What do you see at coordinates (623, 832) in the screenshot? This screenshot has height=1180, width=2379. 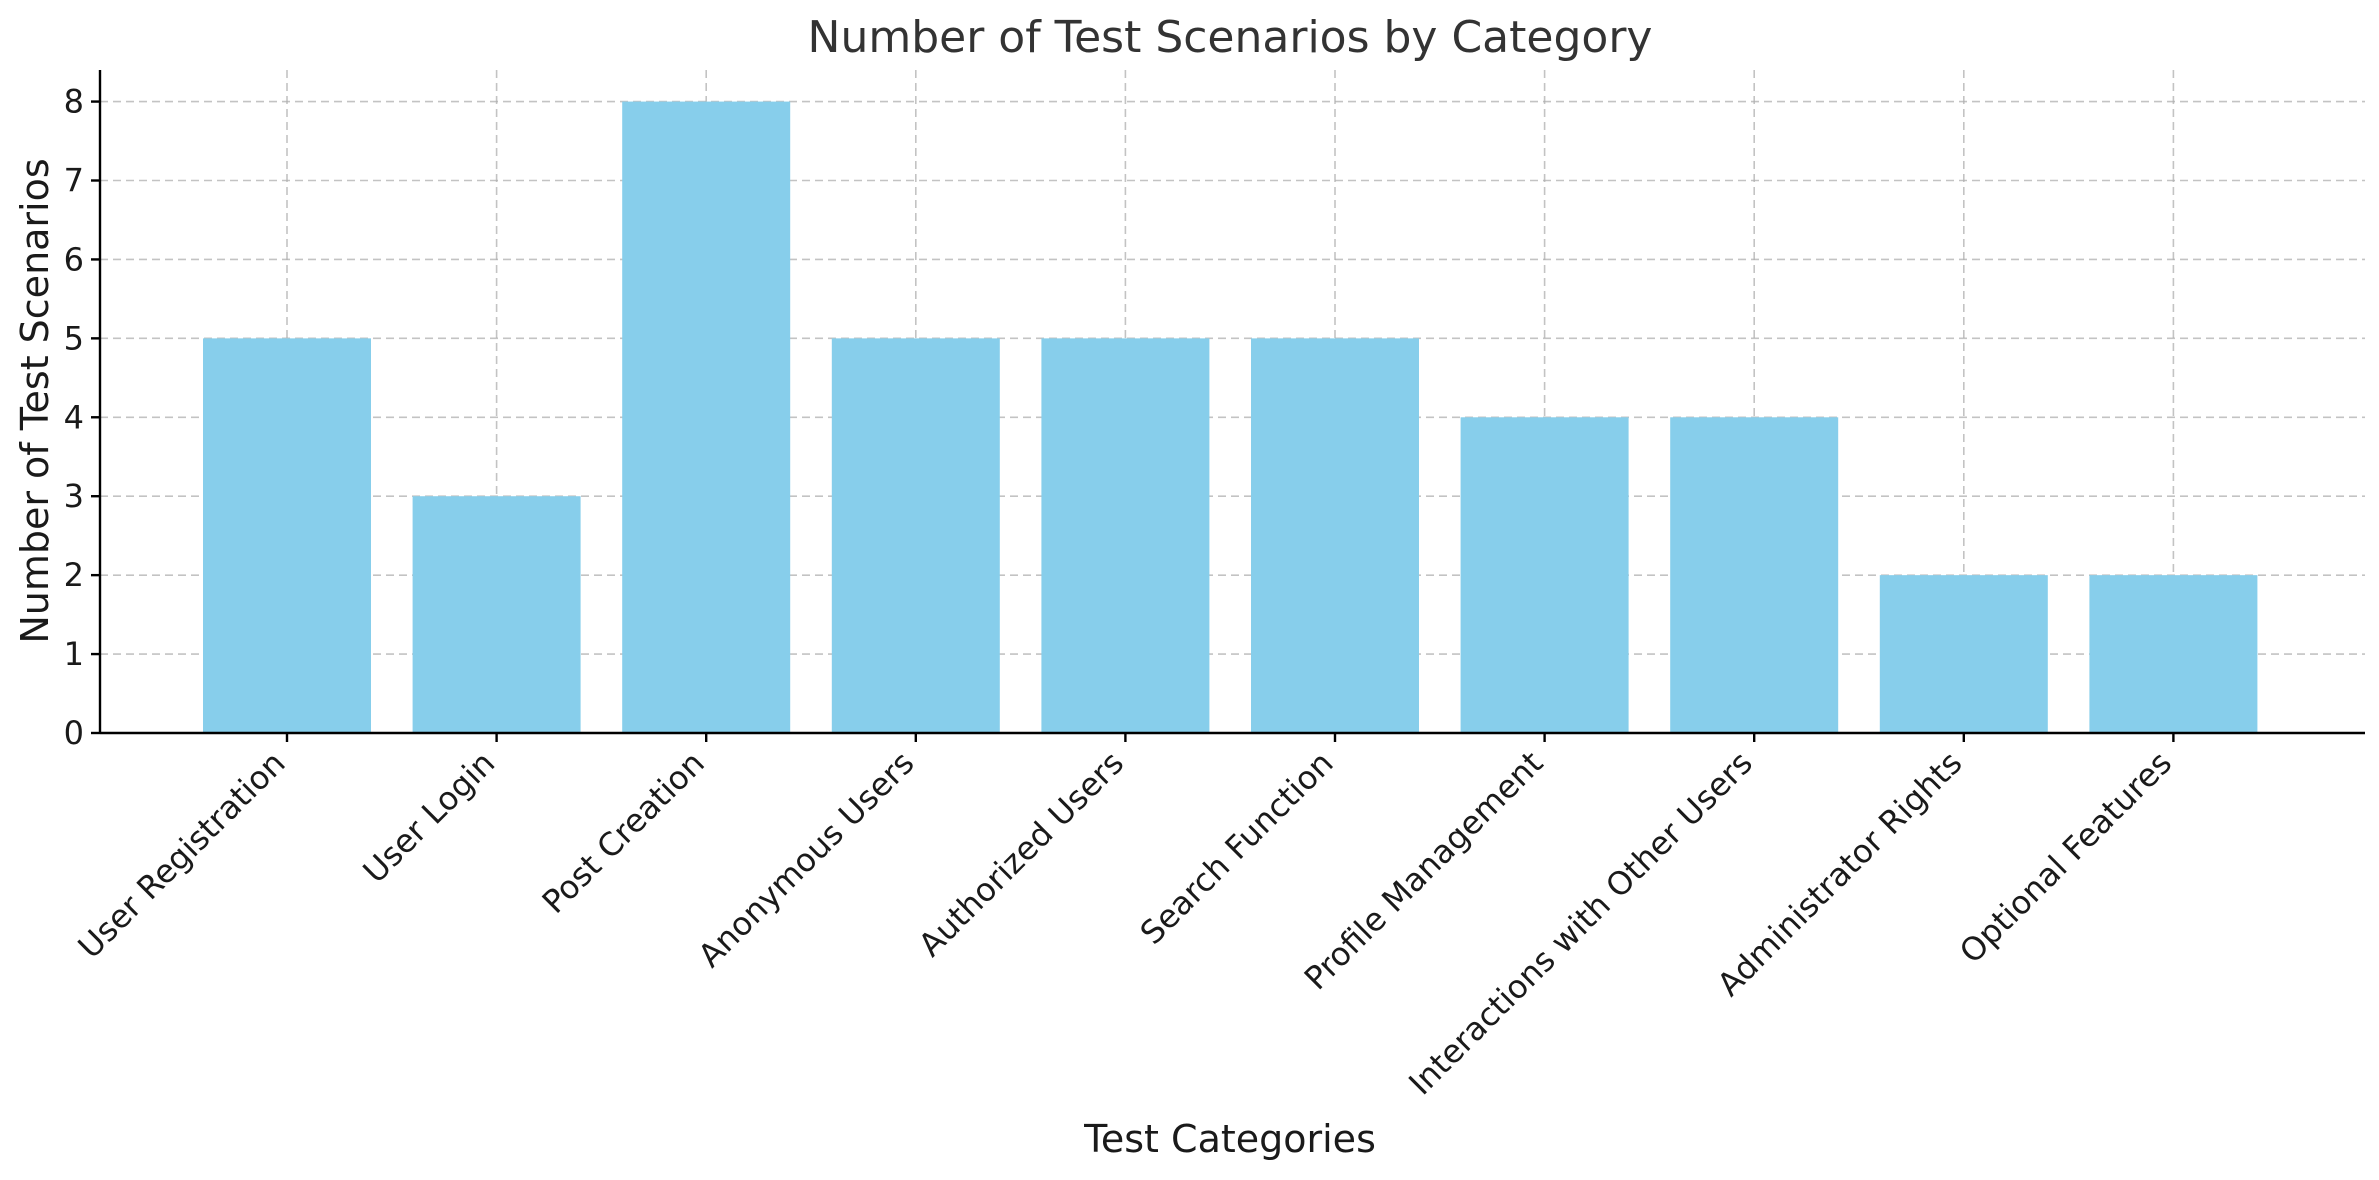 I see `x-tick-label: Post Creation` at bounding box center [623, 832].